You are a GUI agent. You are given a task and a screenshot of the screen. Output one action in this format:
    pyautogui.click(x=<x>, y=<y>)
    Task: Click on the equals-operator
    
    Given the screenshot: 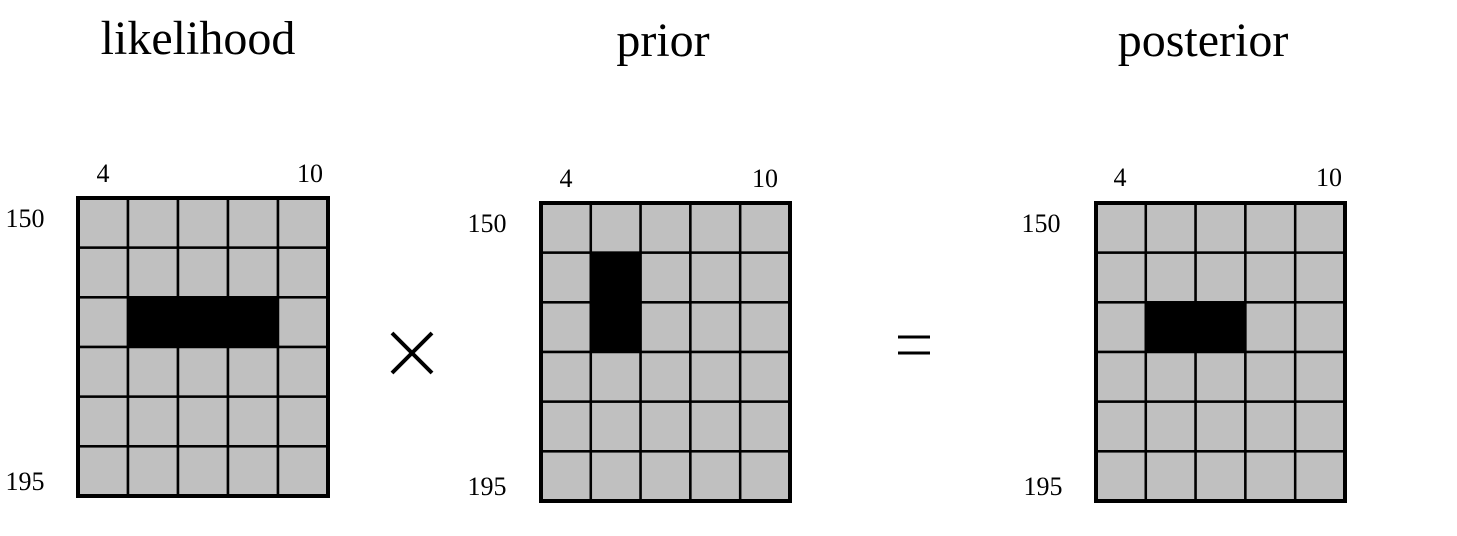 What is the action you would take?
    pyautogui.click(x=914, y=345)
    